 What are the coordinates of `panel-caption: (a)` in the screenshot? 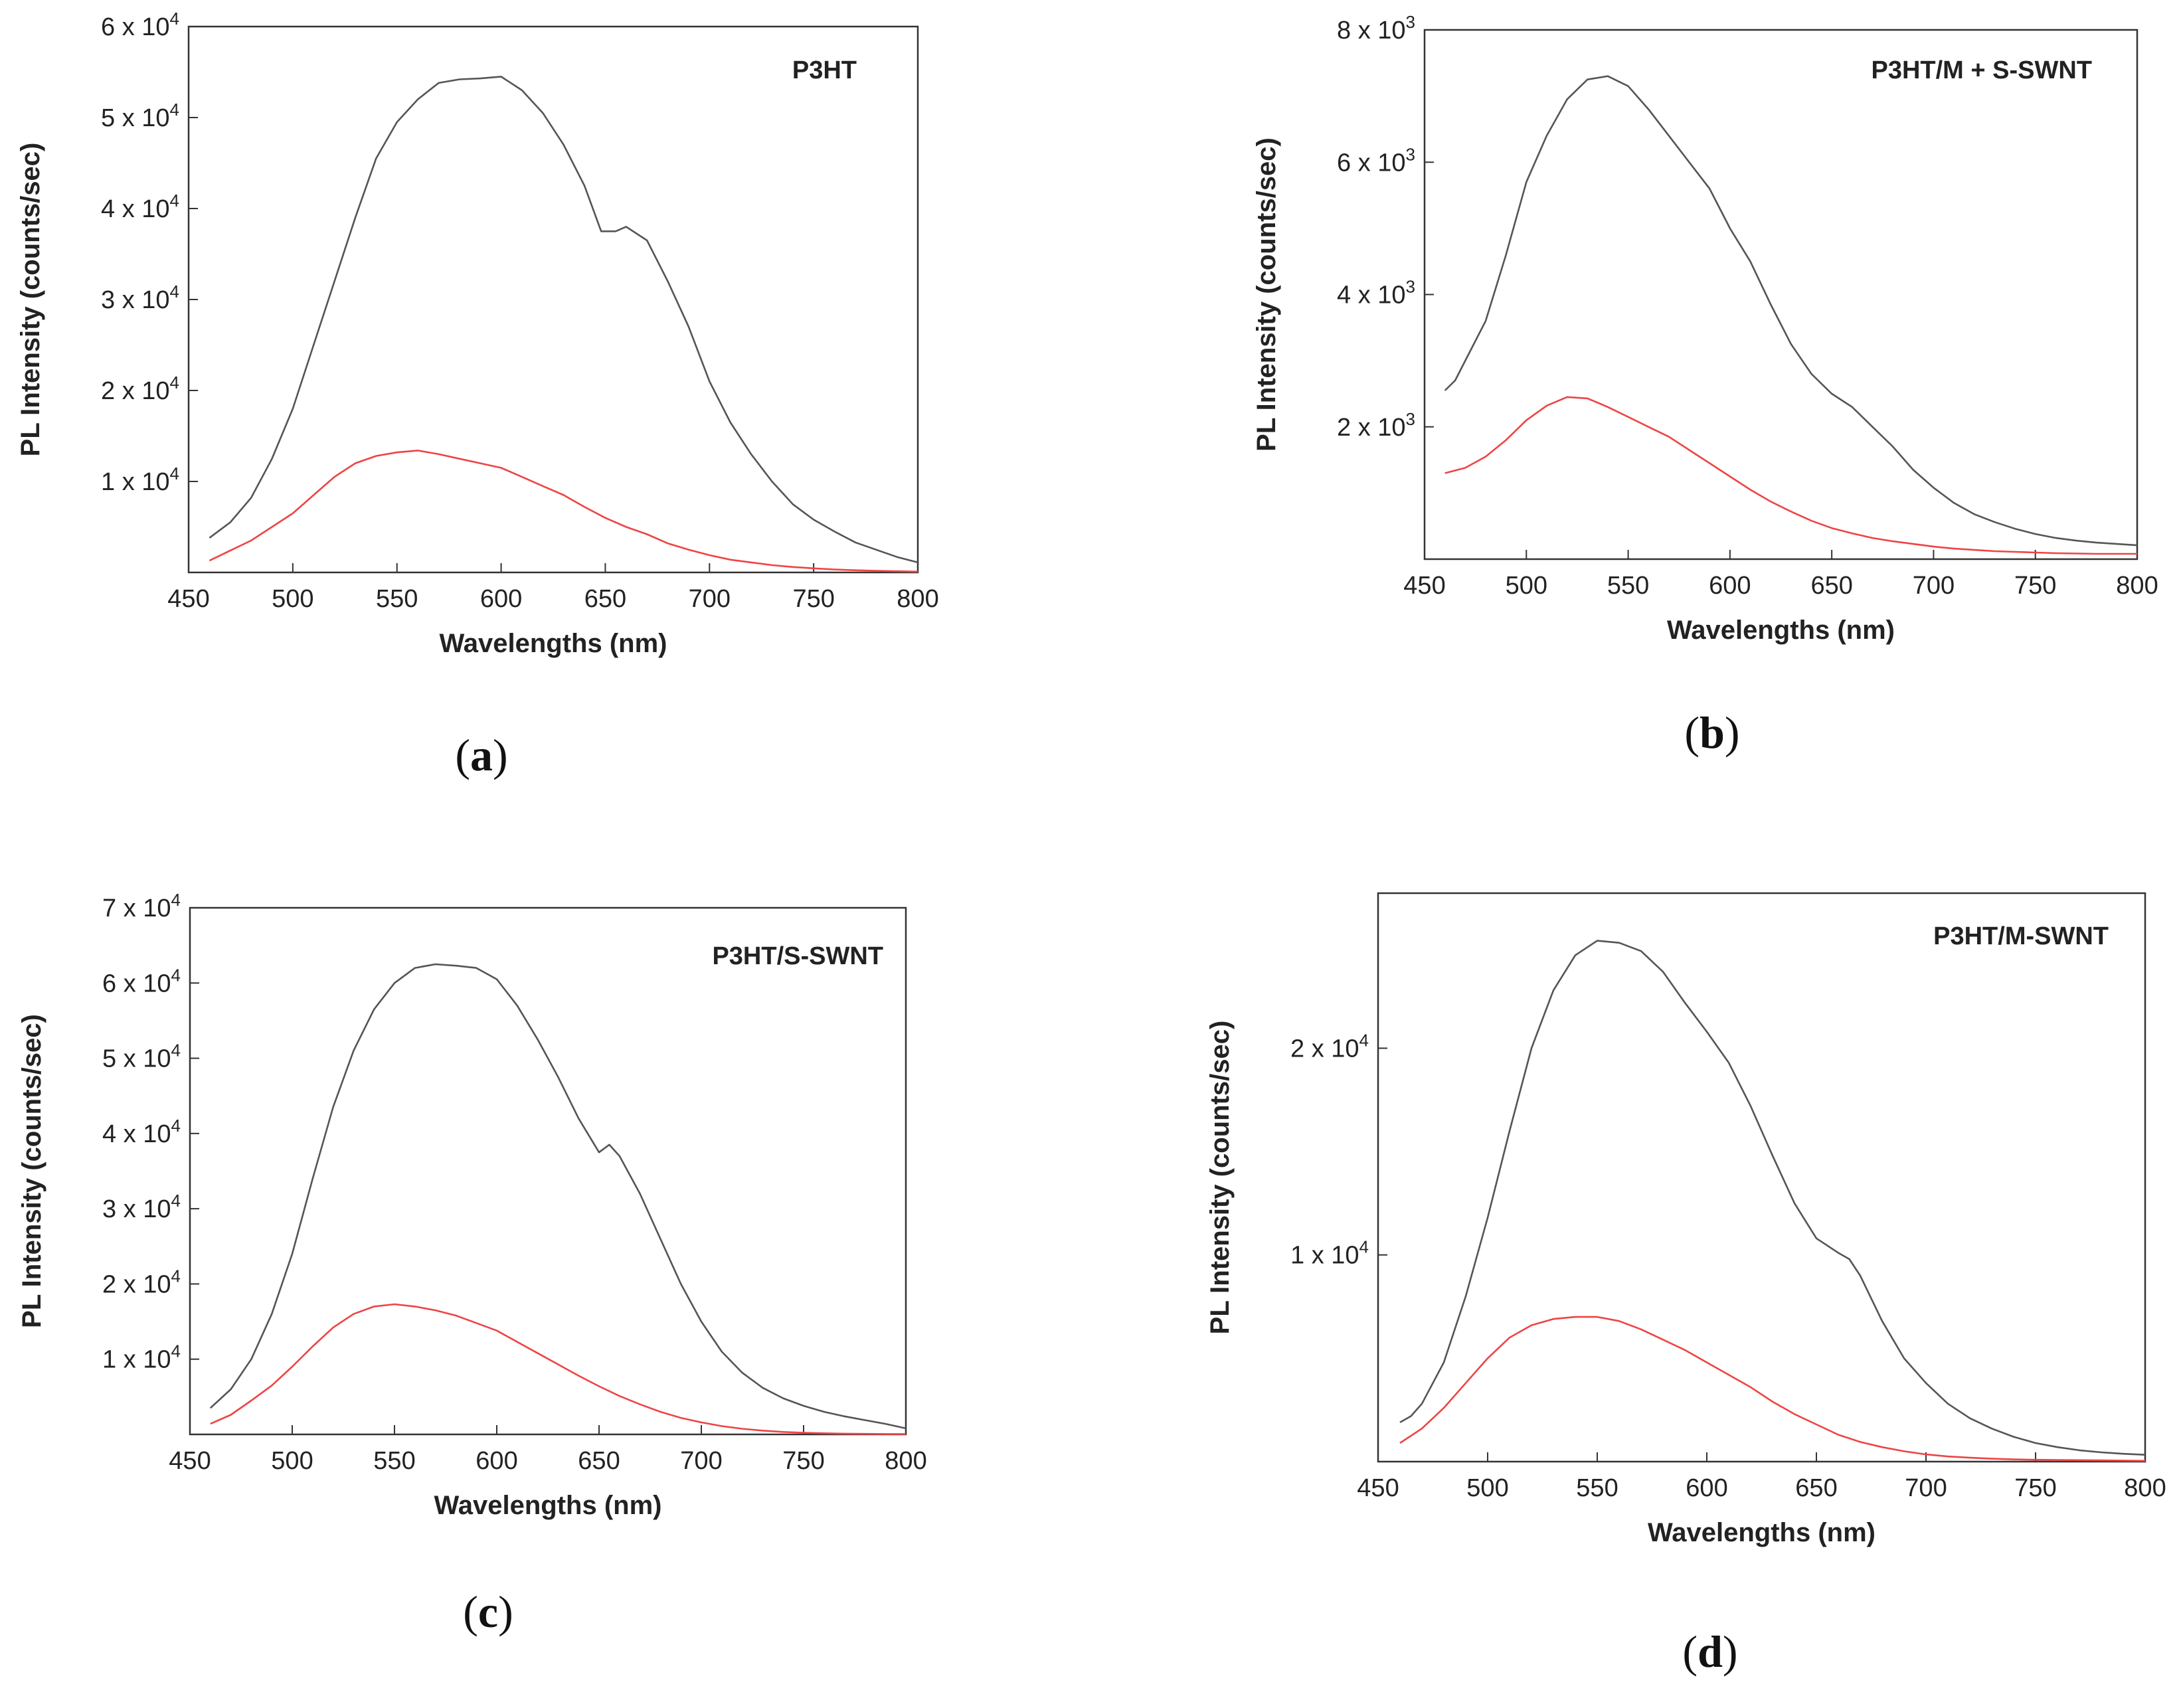 It's located at (481, 755).